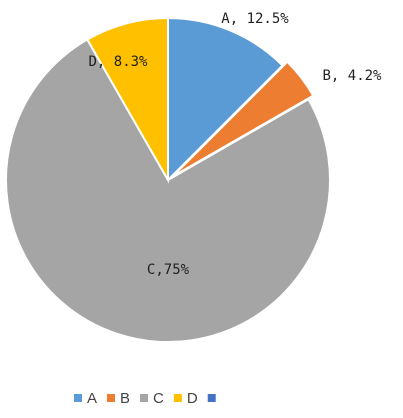 The height and width of the screenshot is (418, 403). I want to click on data-label: D, 8.3%, so click(118, 62).